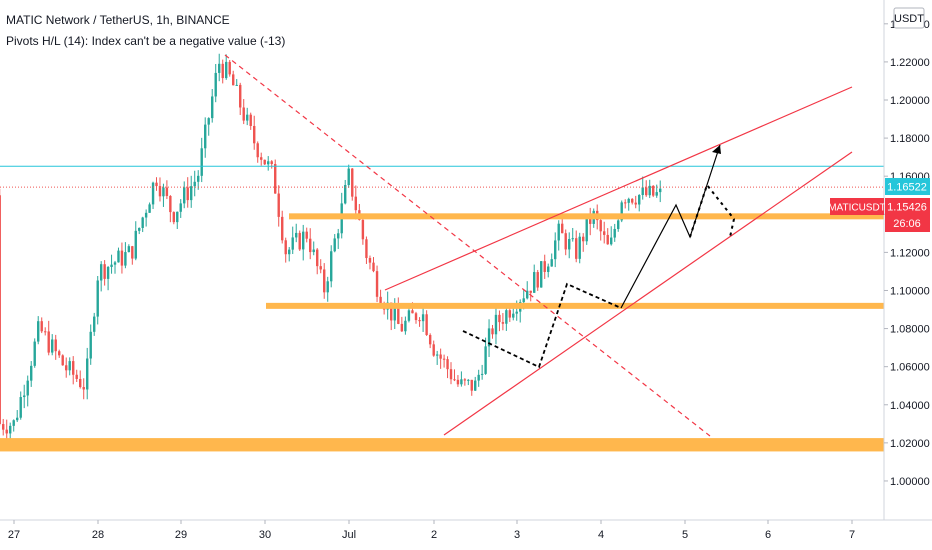 The image size is (932, 550). Describe the element at coordinates (910, 139) in the screenshot. I see `price-tick-label: 1.18000` at that location.